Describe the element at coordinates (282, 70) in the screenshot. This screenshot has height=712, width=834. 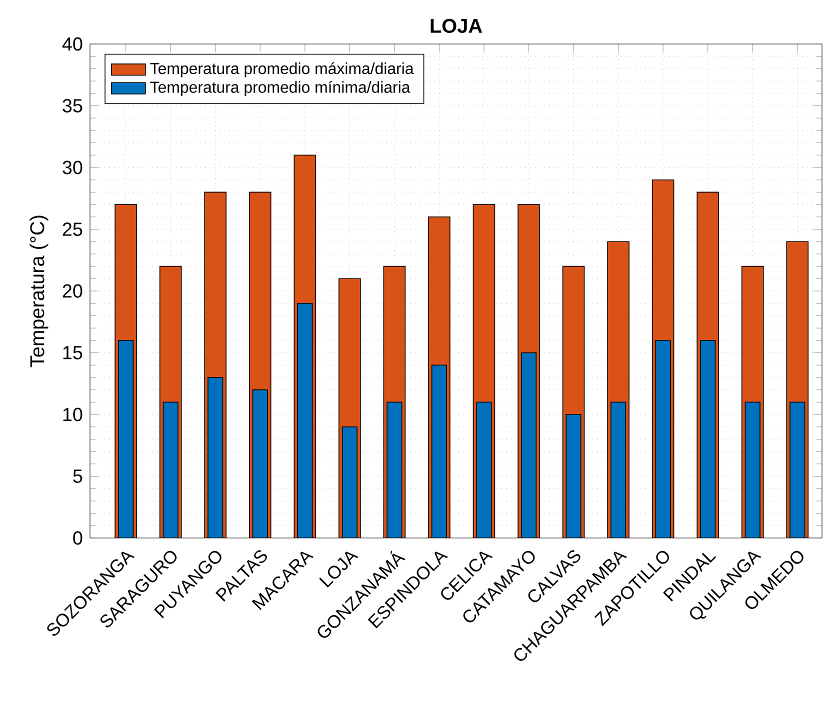
I see `legend-label: Temperatura promedio máxima/diaria` at that location.